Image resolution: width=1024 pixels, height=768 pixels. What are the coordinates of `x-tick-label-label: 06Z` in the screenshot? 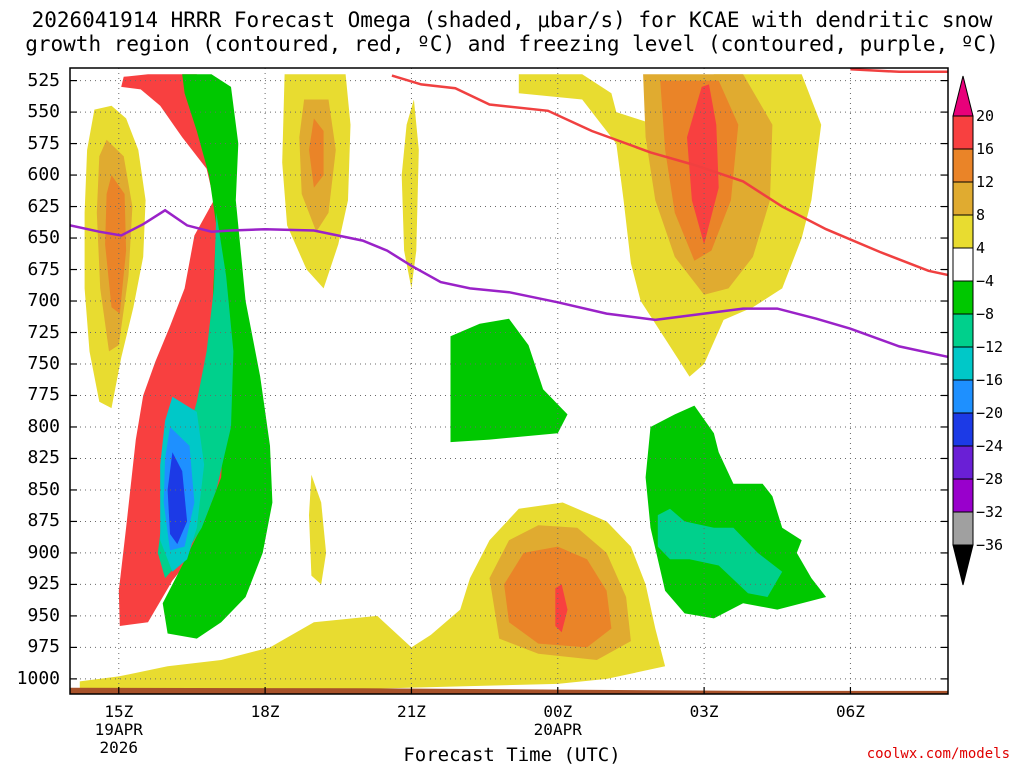 It's located at (850, 711).